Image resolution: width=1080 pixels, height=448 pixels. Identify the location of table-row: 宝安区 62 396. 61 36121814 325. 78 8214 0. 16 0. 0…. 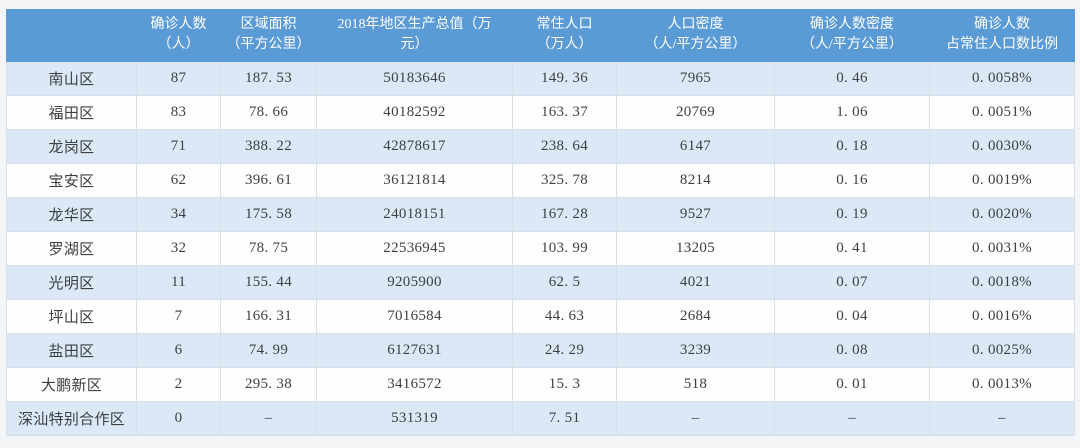
(540, 180).